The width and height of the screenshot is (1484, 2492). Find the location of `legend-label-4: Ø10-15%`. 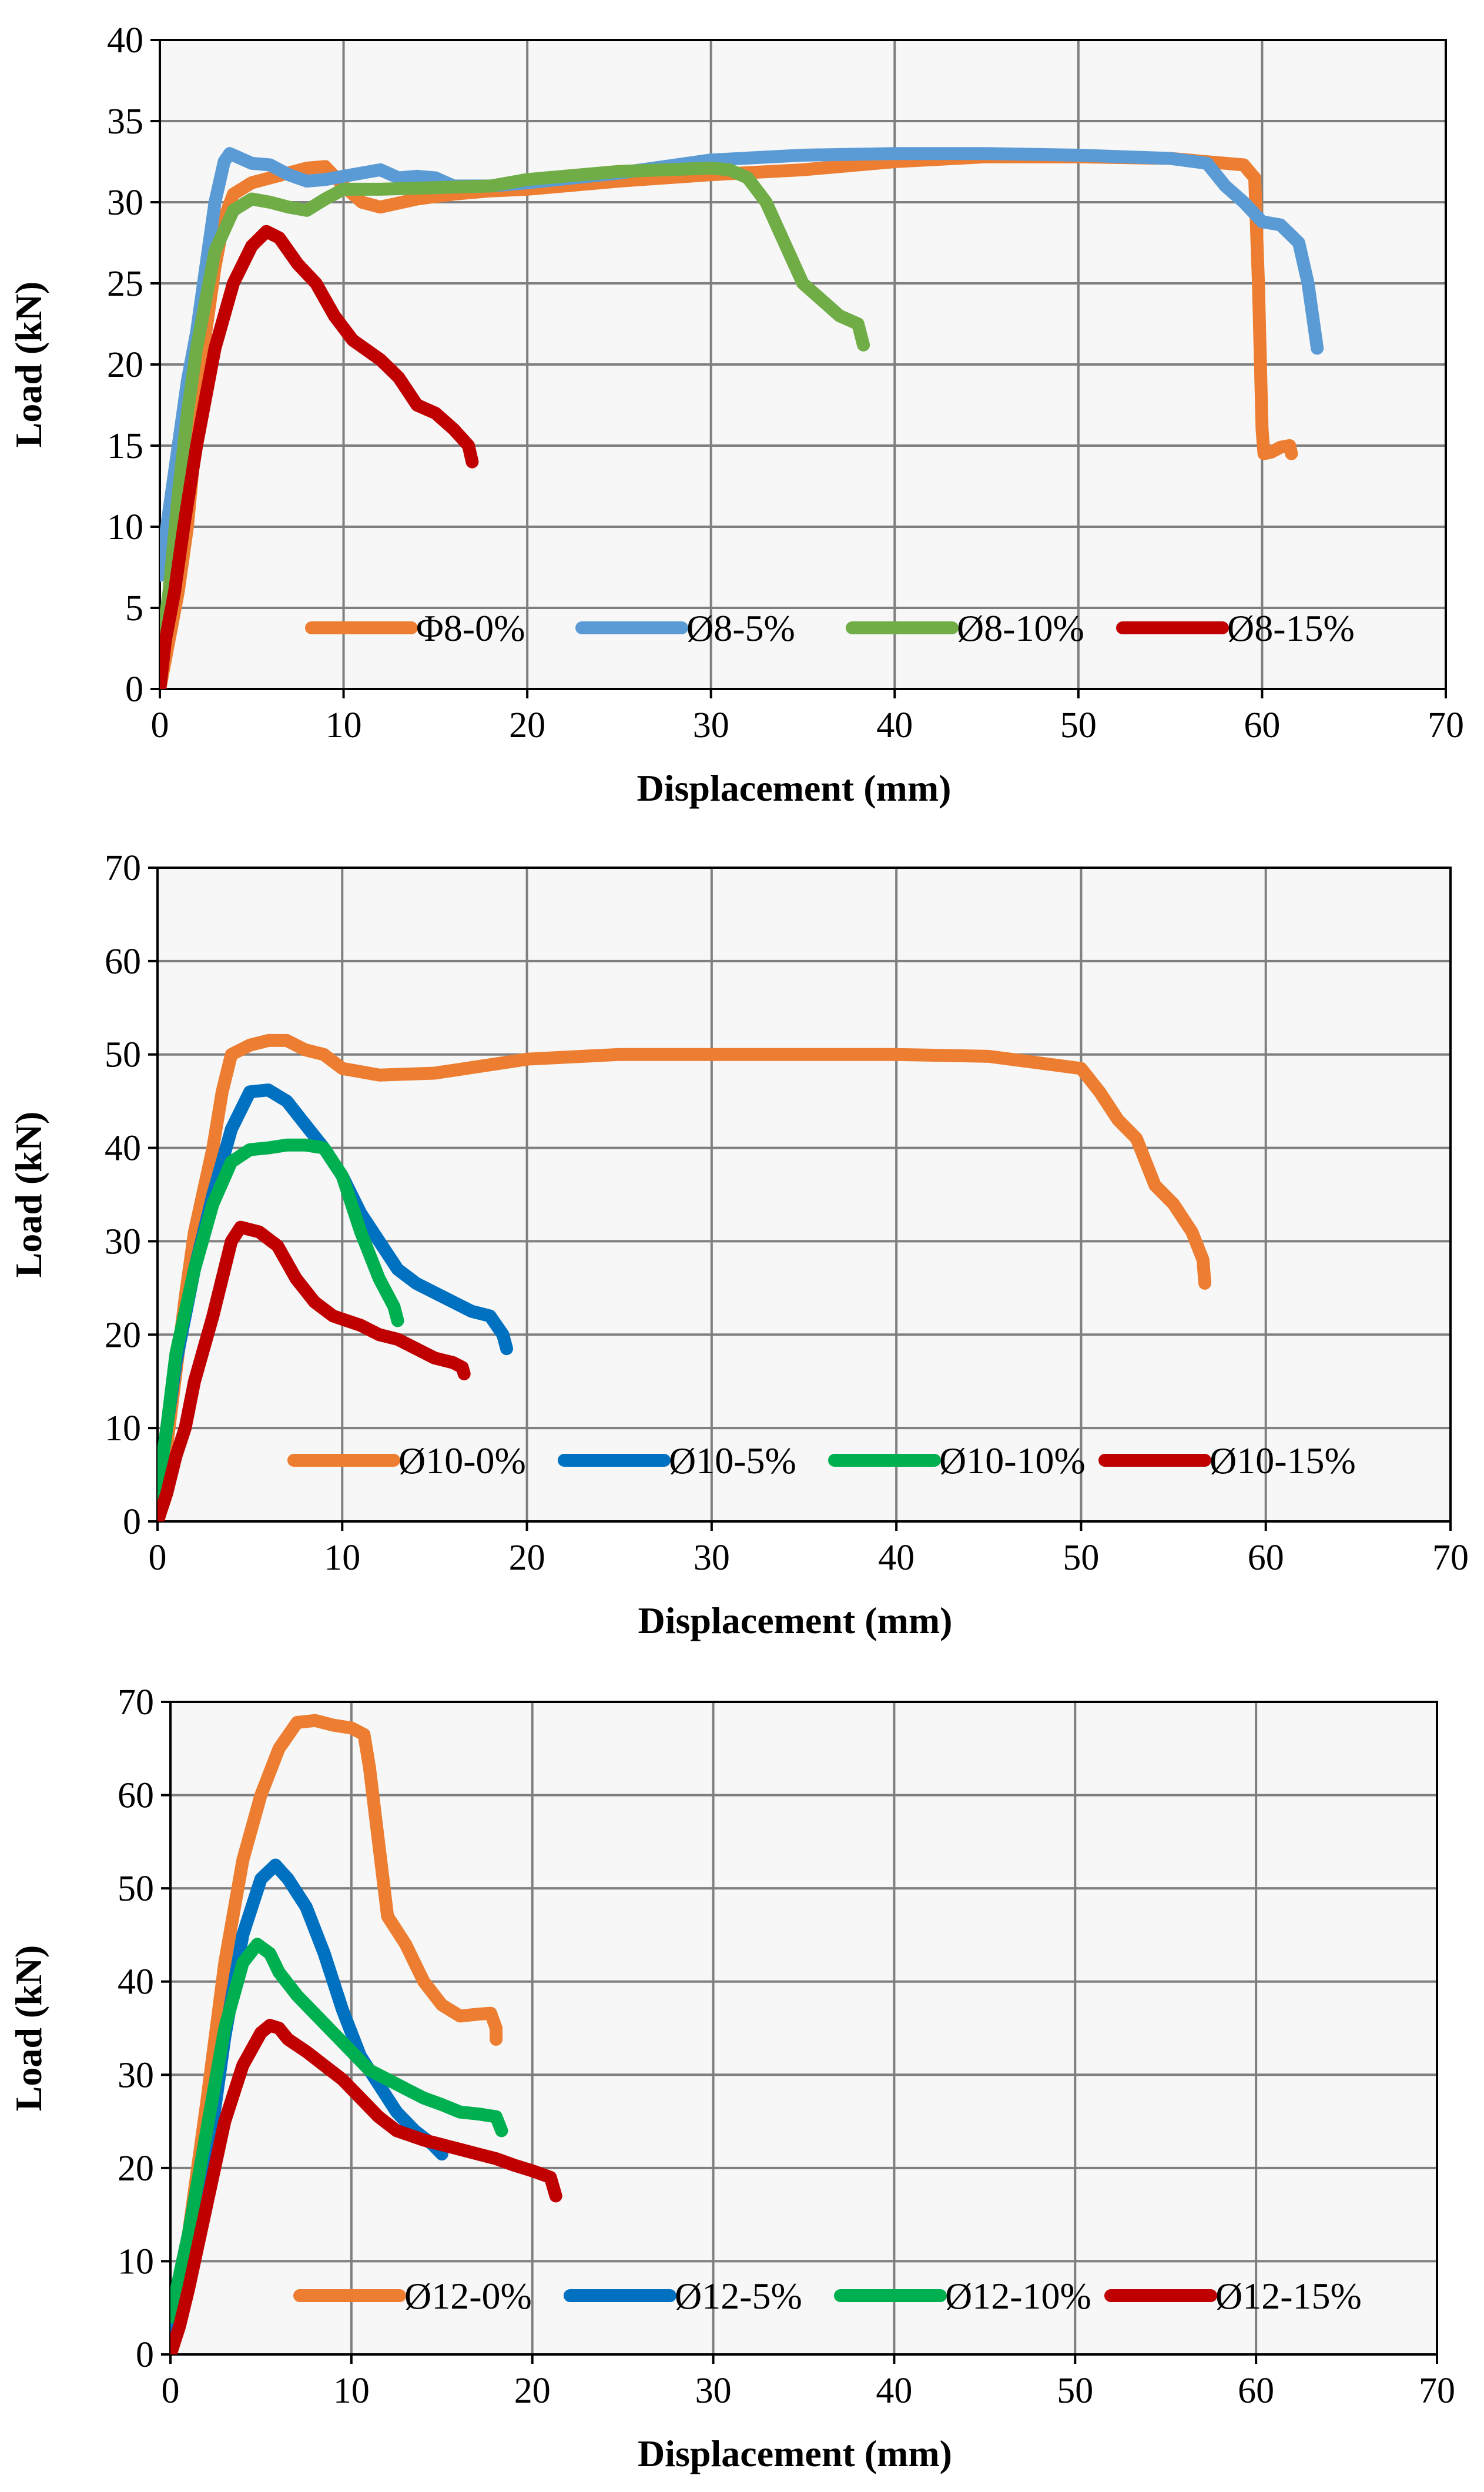

legend-label-4: Ø10-15% is located at coordinates (1283, 1460).